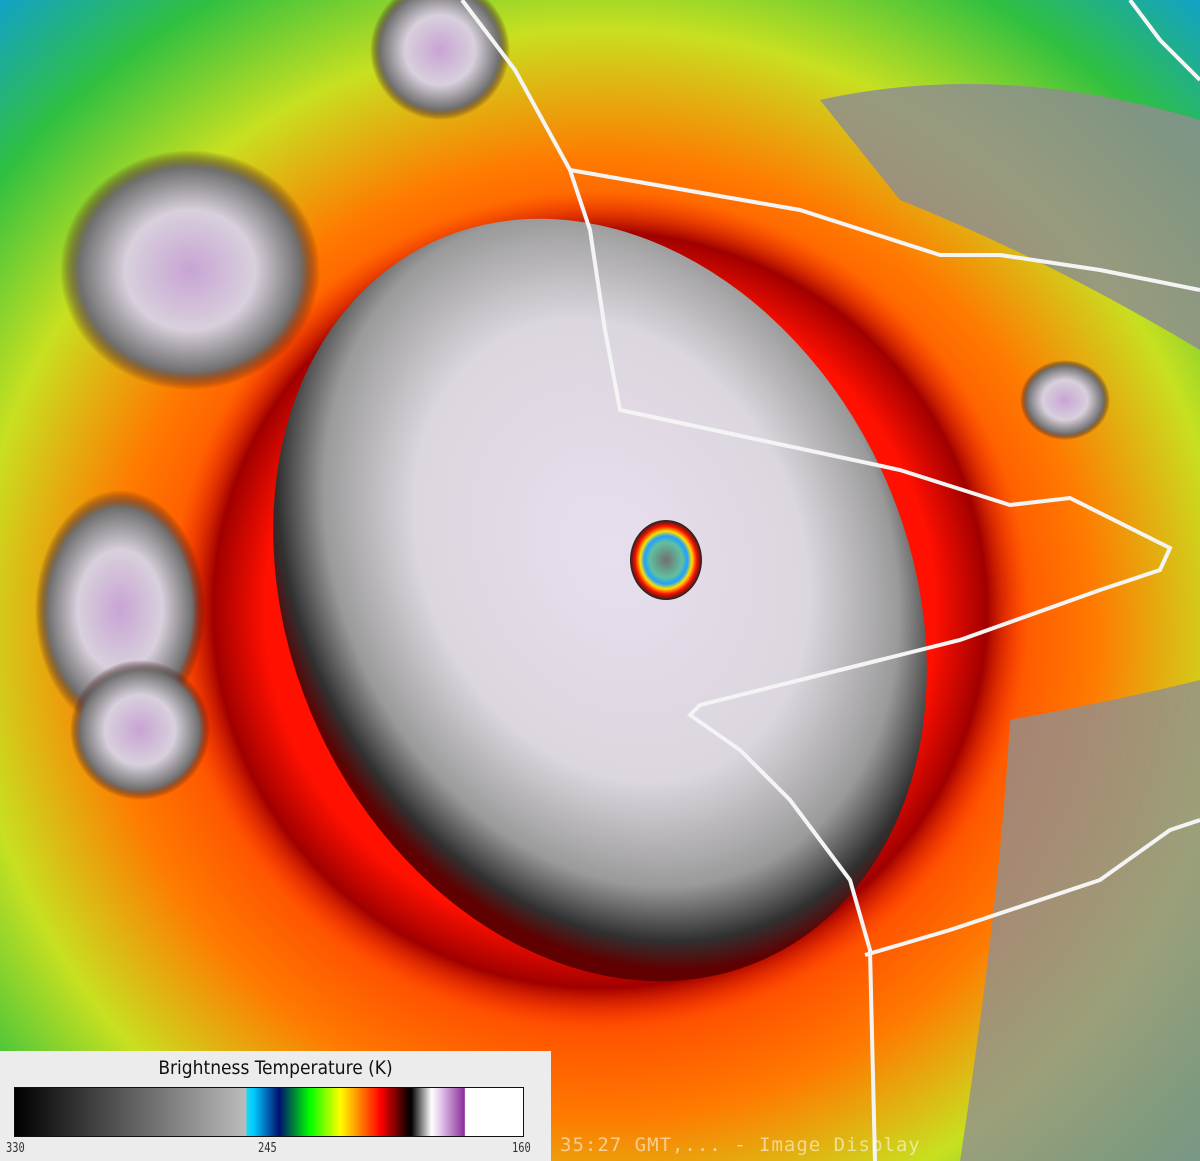 This screenshot has height=1161, width=1200. What do you see at coordinates (269, 1112) in the screenshot?
I see `colorbar` at bounding box center [269, 1112].